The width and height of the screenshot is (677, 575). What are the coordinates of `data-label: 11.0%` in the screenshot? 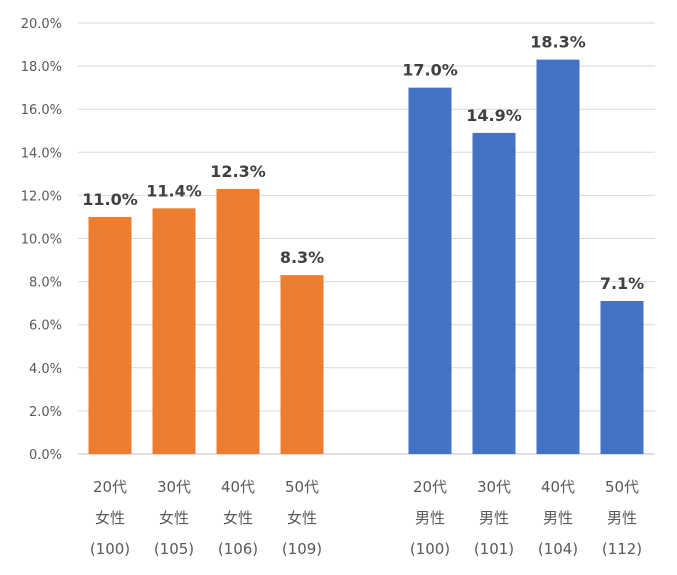 It's located at (110, 199).